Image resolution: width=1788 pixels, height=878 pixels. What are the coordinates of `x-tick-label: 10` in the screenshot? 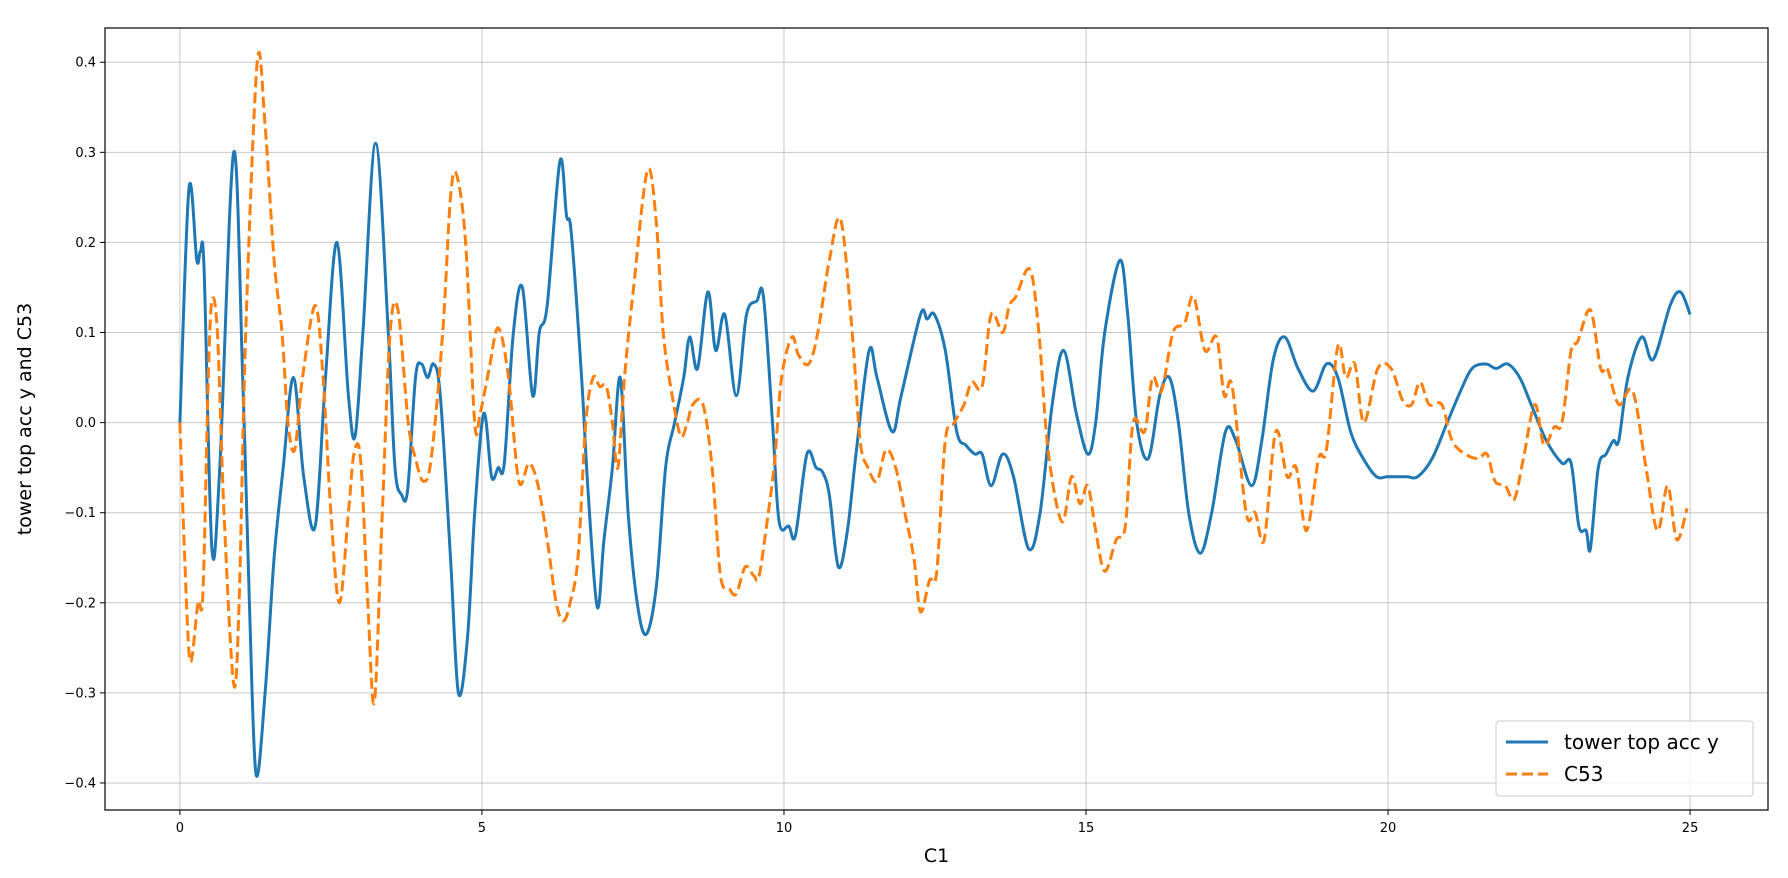 It's located at (784, 828).